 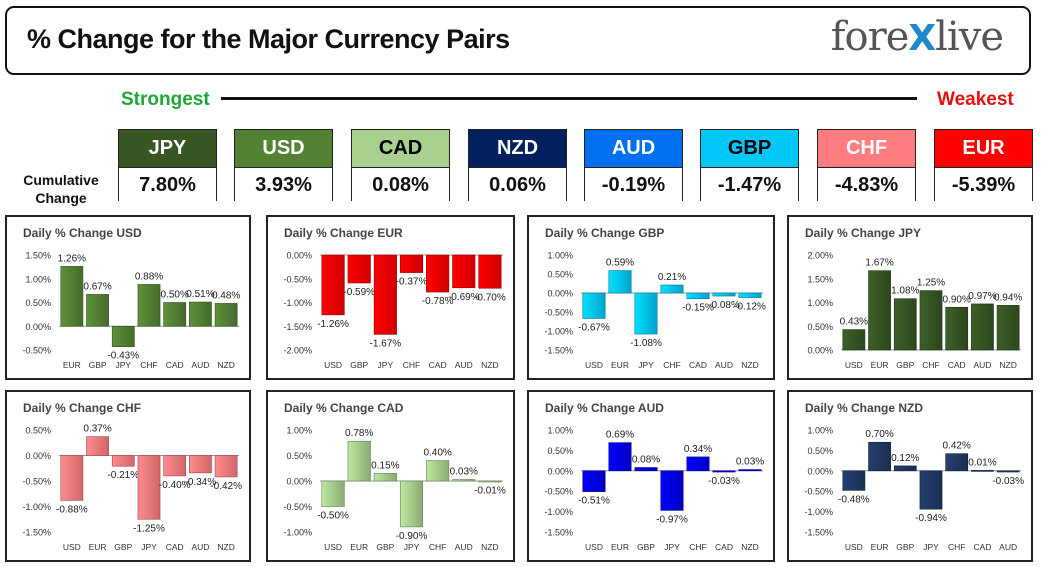 I want to click on currency-box-nzd: NZD 0.06%, so click(x=517, y=165).